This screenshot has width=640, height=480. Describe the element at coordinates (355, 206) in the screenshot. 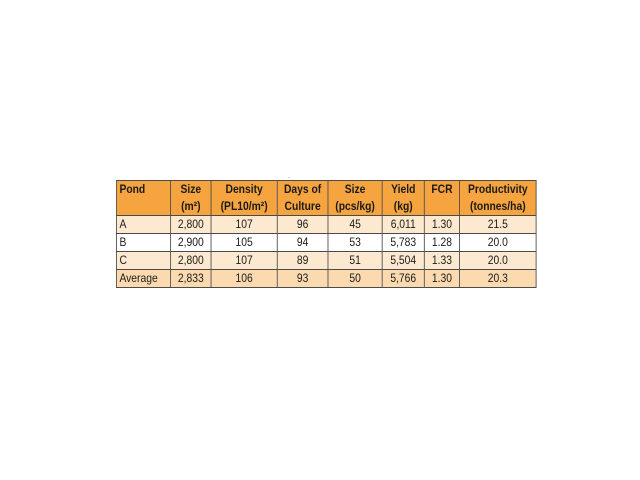

I see `header-line2: (pcs/kg)` at that location.